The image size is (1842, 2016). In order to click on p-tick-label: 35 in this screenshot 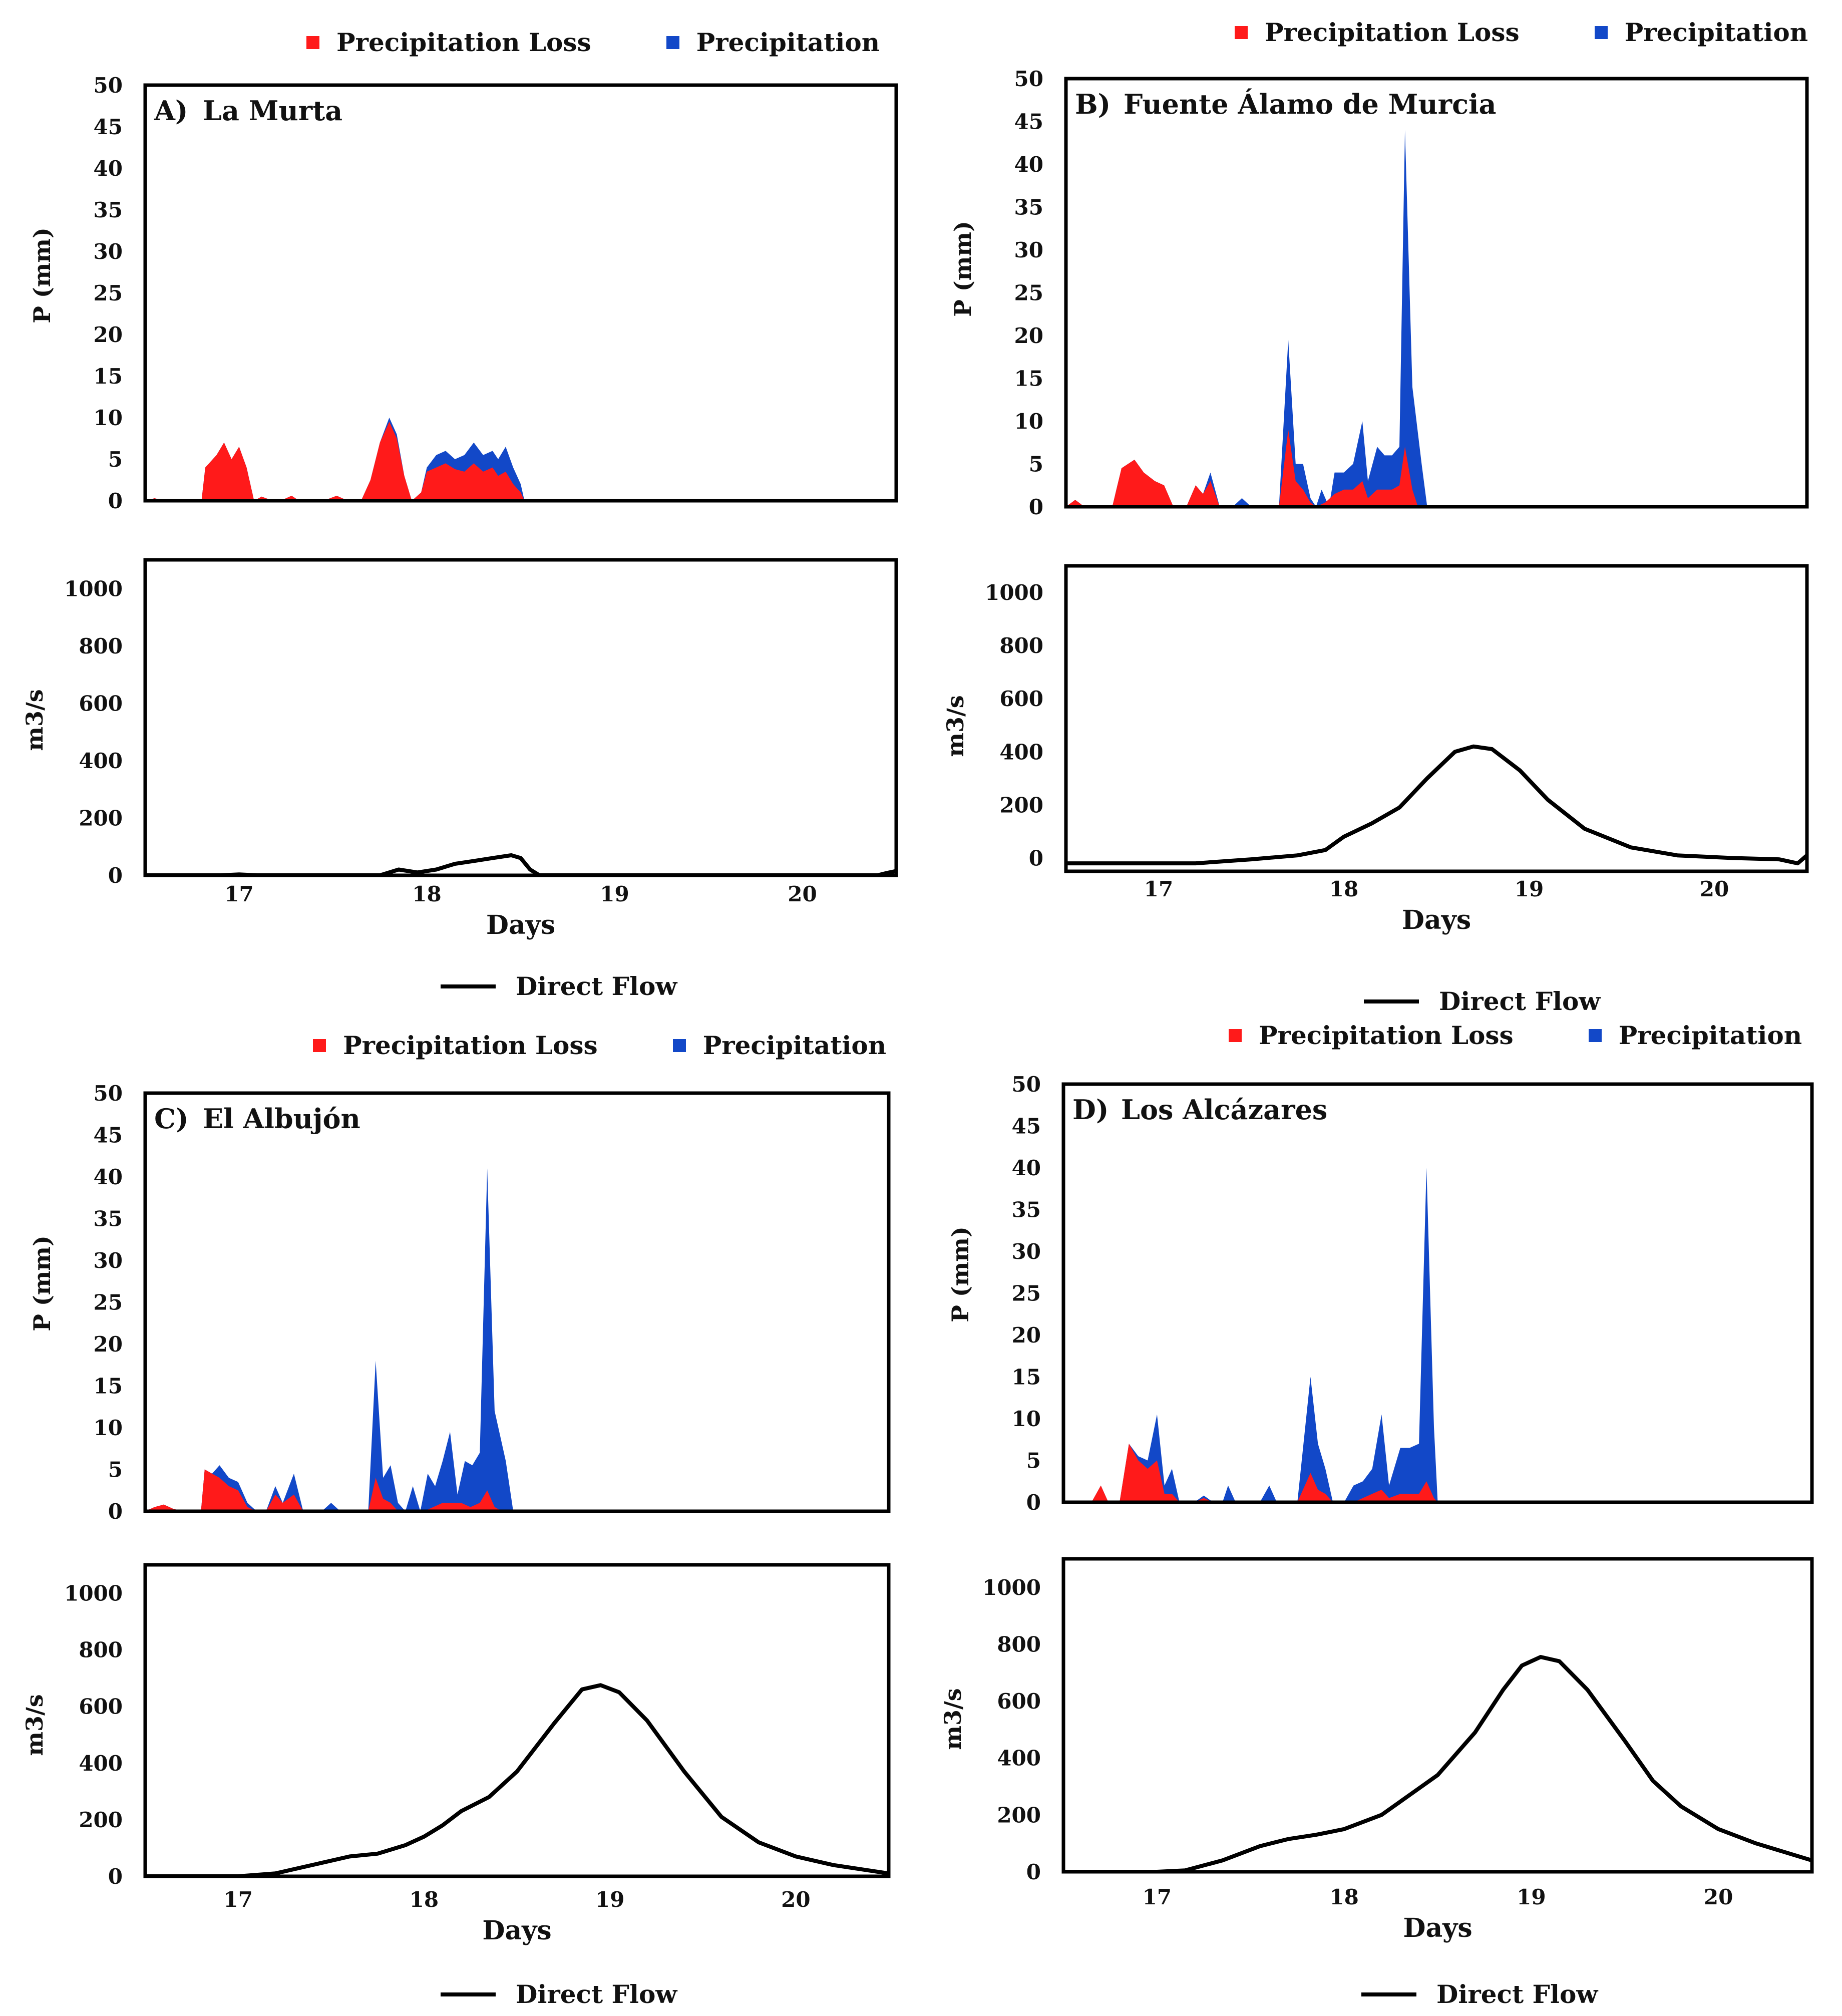, I will do `click(109, 210)`.